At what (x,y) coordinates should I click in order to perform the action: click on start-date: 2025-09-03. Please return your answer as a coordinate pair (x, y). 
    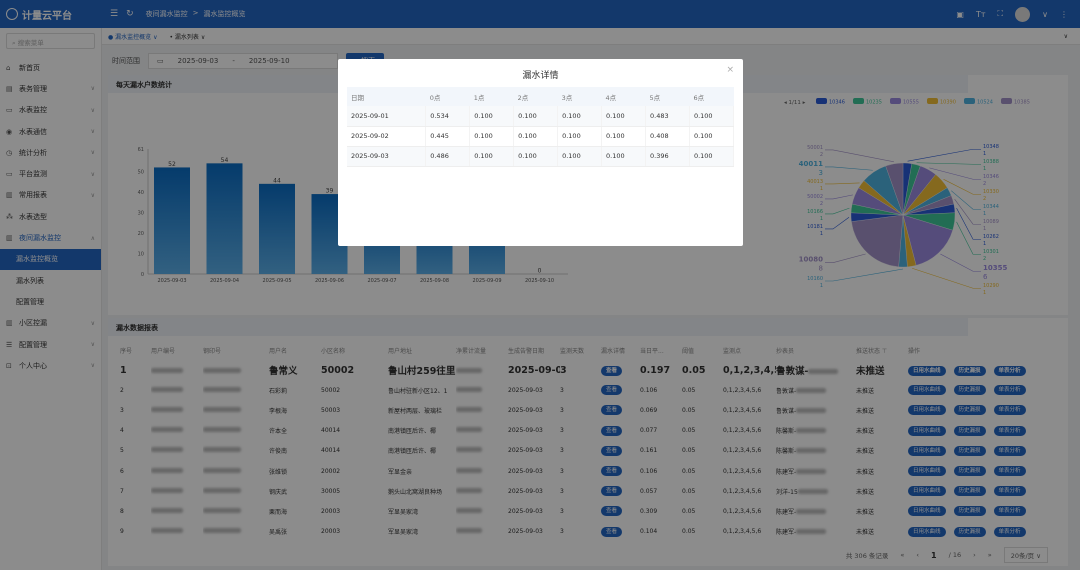
    Looking at the image, I should click on (198, 61).